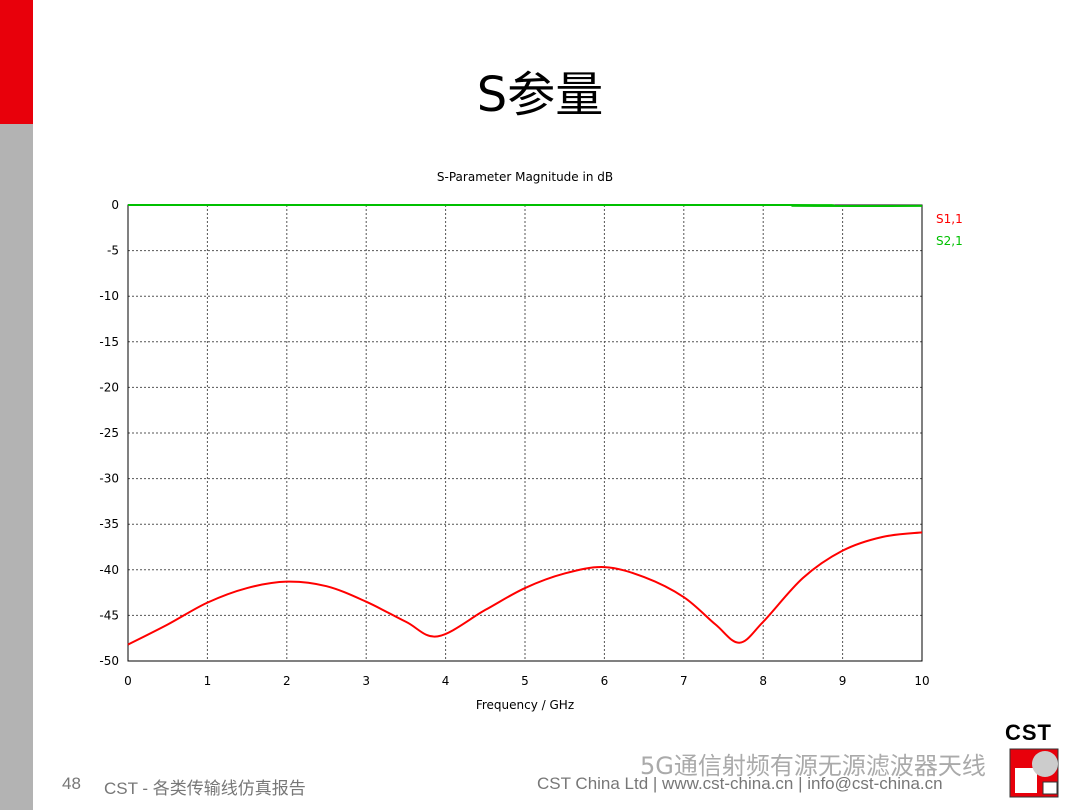 This screenshot has width=1080, height=810. I want to click on y-tick-label: -50, so click(109, 661).